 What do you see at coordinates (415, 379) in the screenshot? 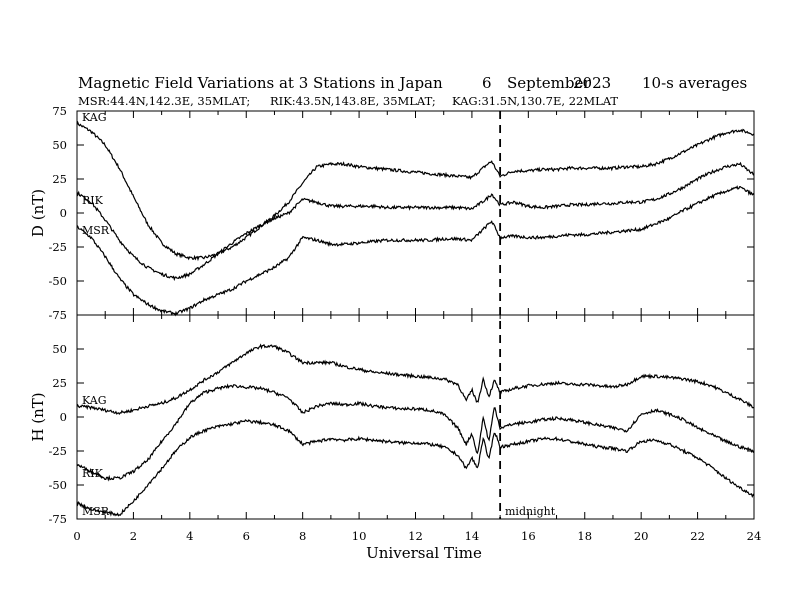
I see `h-series-kag` at bounding box center [415, 379].